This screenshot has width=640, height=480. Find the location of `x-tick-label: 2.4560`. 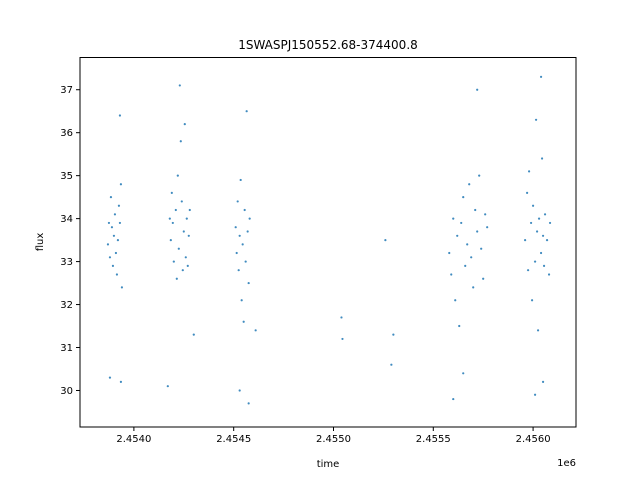

x-tick-label: 2.4560 is located at coordinates (533, 439).